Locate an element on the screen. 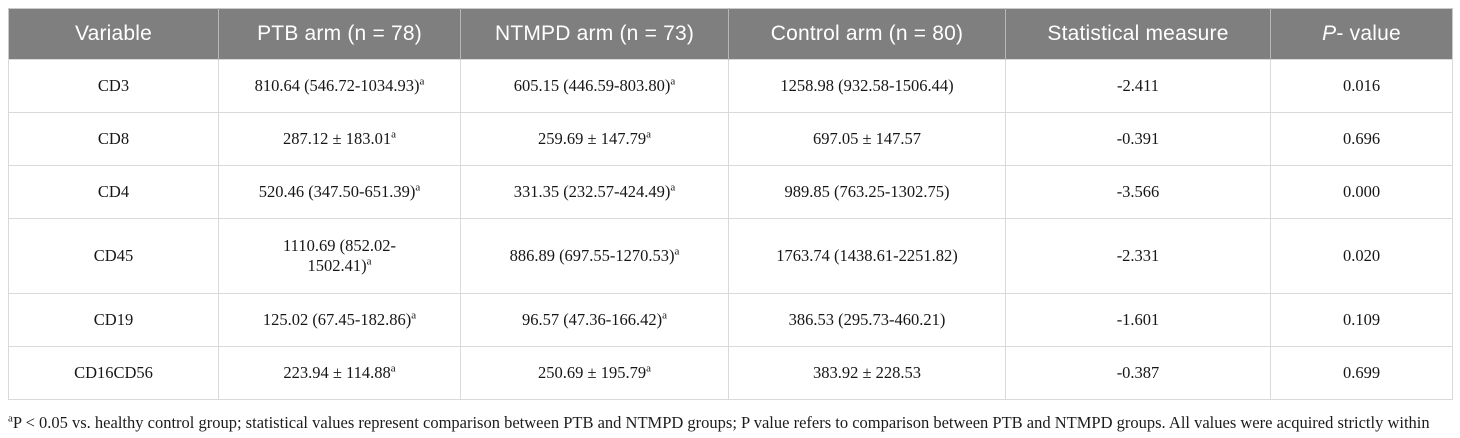 The width and height of the screenshot is (1460, 438). cell-text: 886.89 (697.55-1270.53) is located at coordinates (592, 255).